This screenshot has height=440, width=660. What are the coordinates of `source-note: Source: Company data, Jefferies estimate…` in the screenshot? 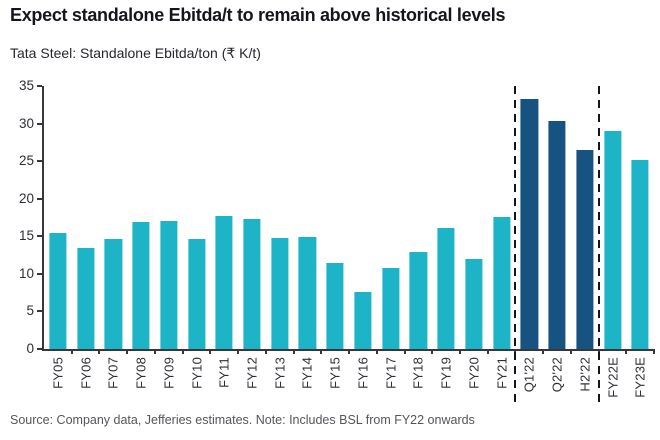 It's located at (242, 420).